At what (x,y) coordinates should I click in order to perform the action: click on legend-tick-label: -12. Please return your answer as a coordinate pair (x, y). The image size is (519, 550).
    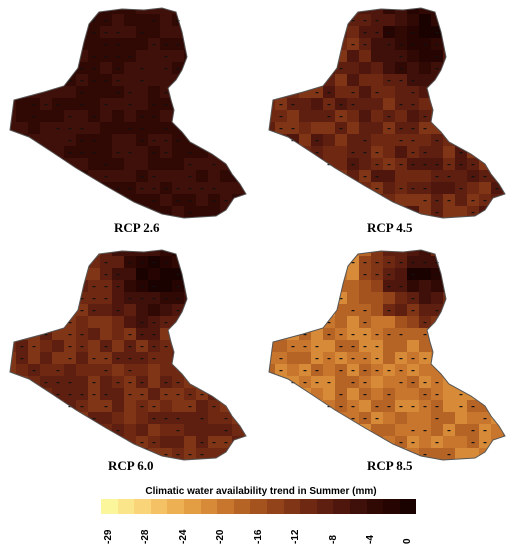
    Looking at the image, I should click on (296, 536).